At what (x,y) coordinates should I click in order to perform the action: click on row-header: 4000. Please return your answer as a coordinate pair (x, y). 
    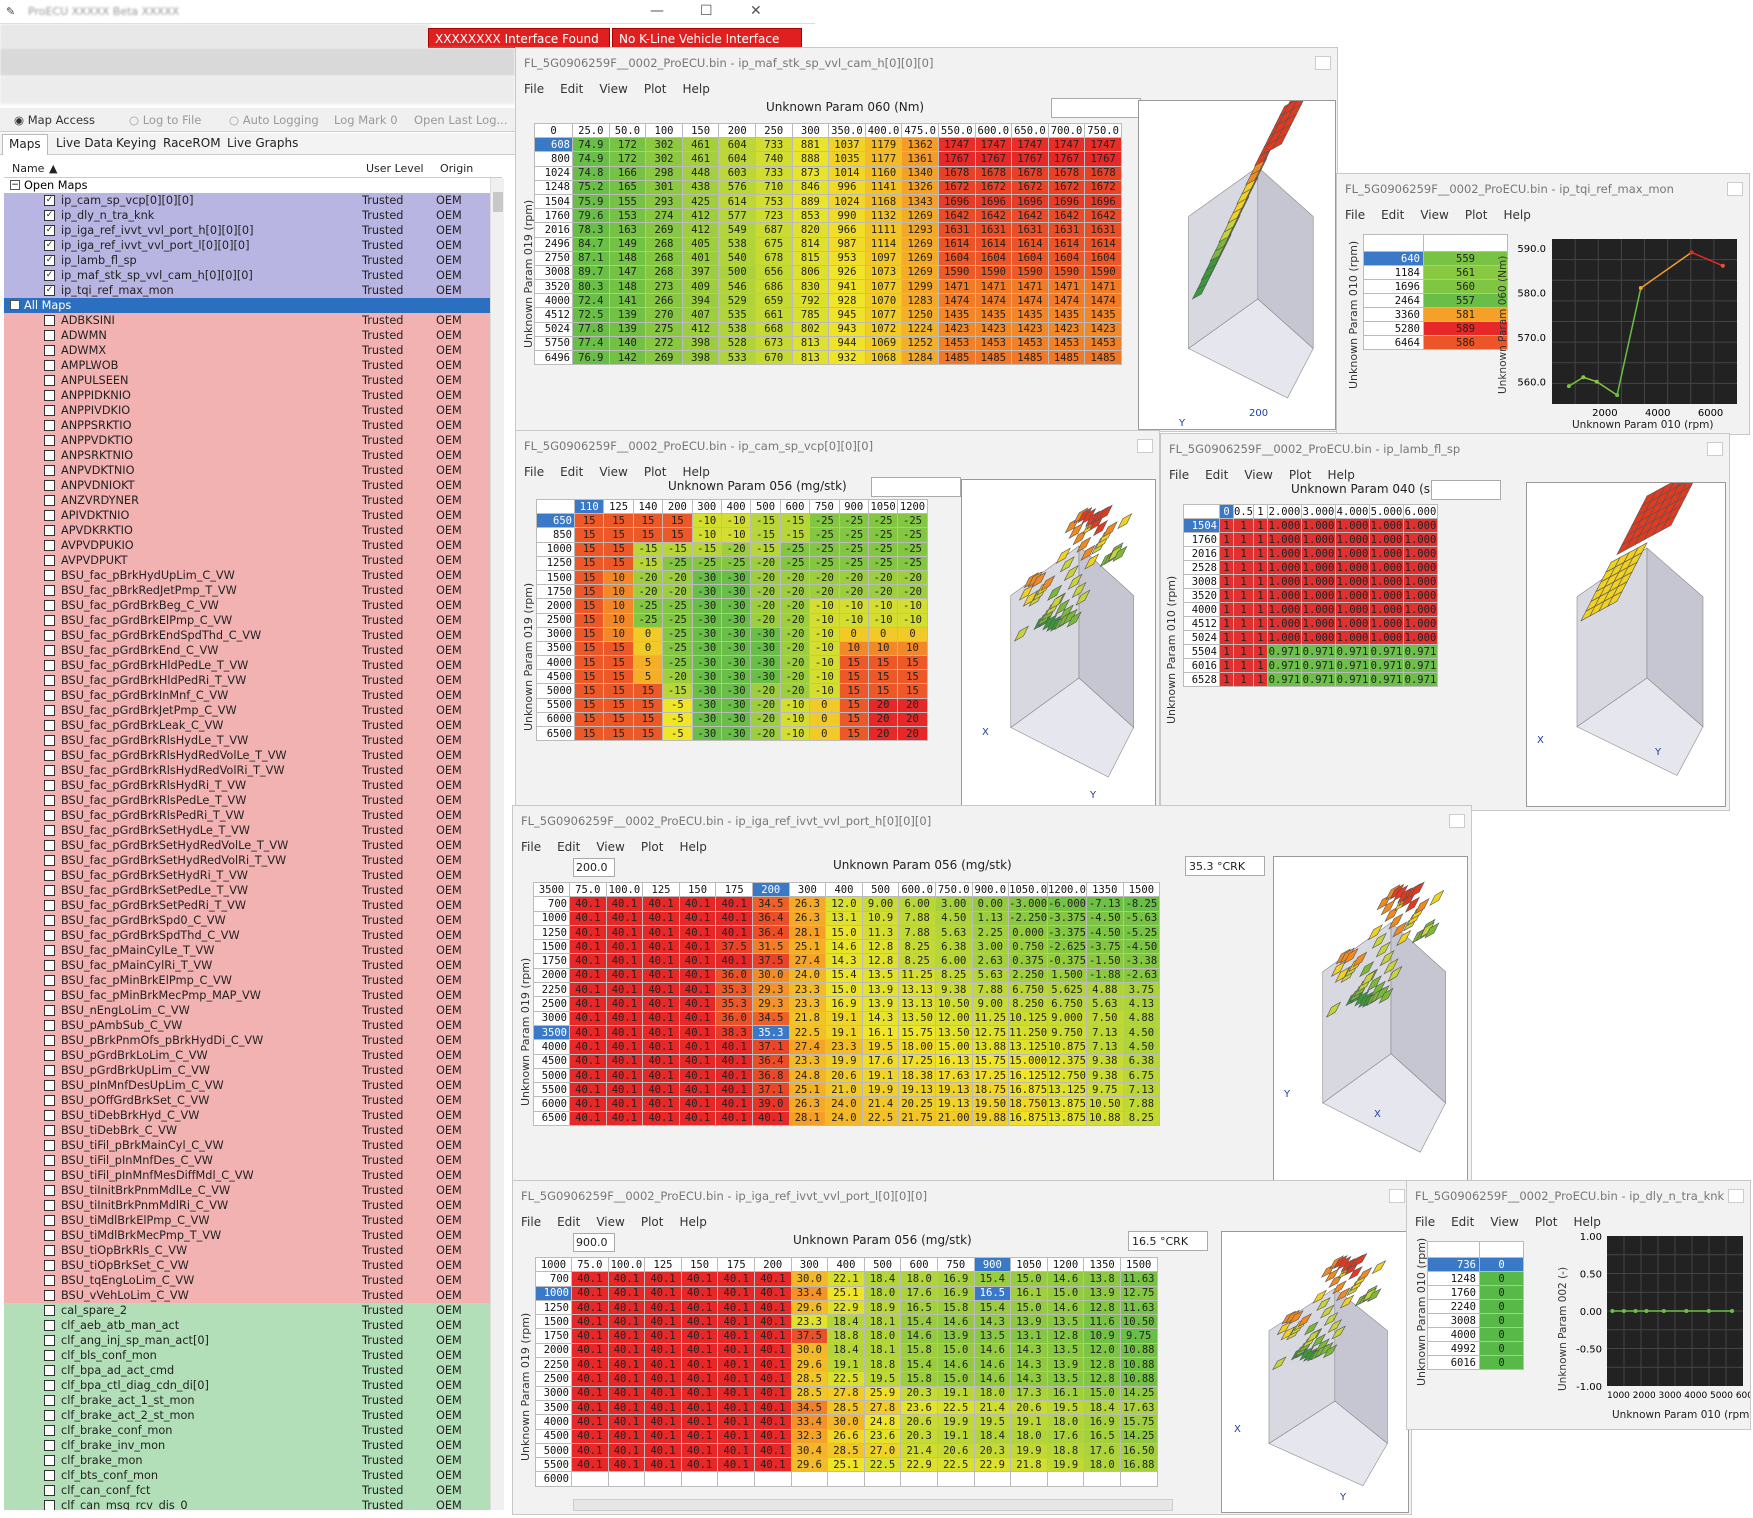
    Looking at the image, I should click on (1453, 1334).